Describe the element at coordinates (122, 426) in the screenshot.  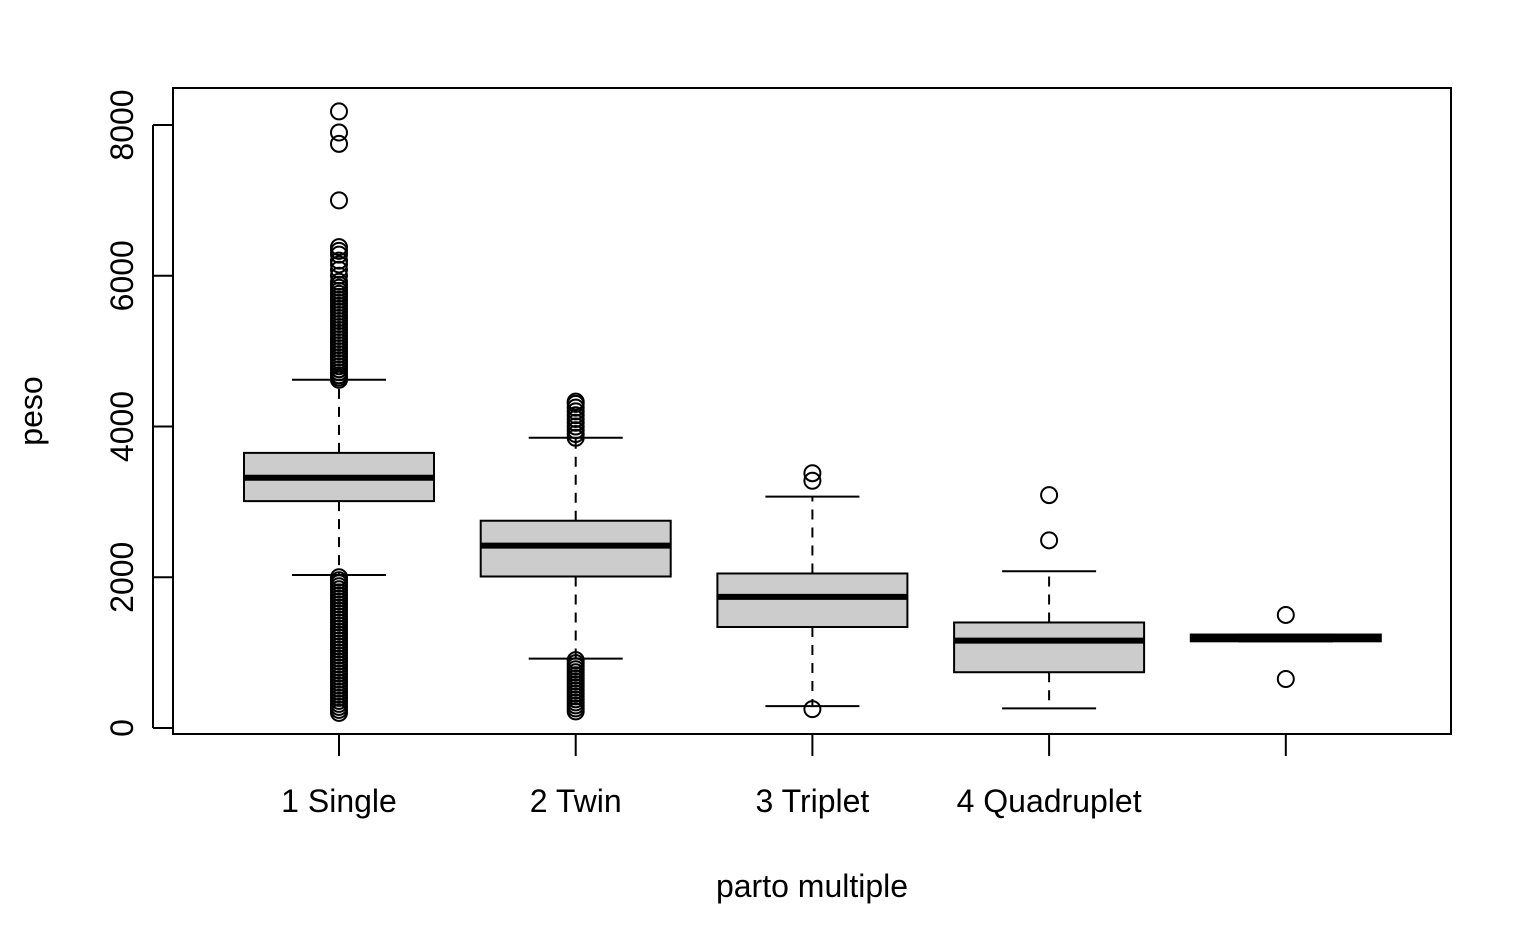
I see `y-tick-label: 4000` at that location.